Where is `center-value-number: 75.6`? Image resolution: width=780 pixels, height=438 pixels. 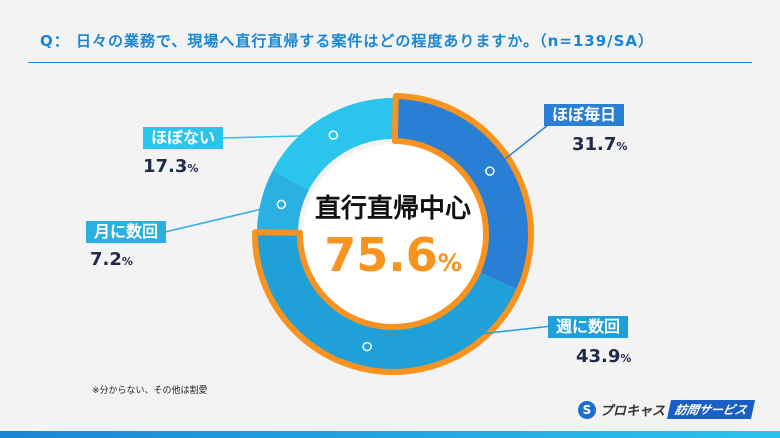 center-value-number: 75.6 is located at coordinates (381, 255).